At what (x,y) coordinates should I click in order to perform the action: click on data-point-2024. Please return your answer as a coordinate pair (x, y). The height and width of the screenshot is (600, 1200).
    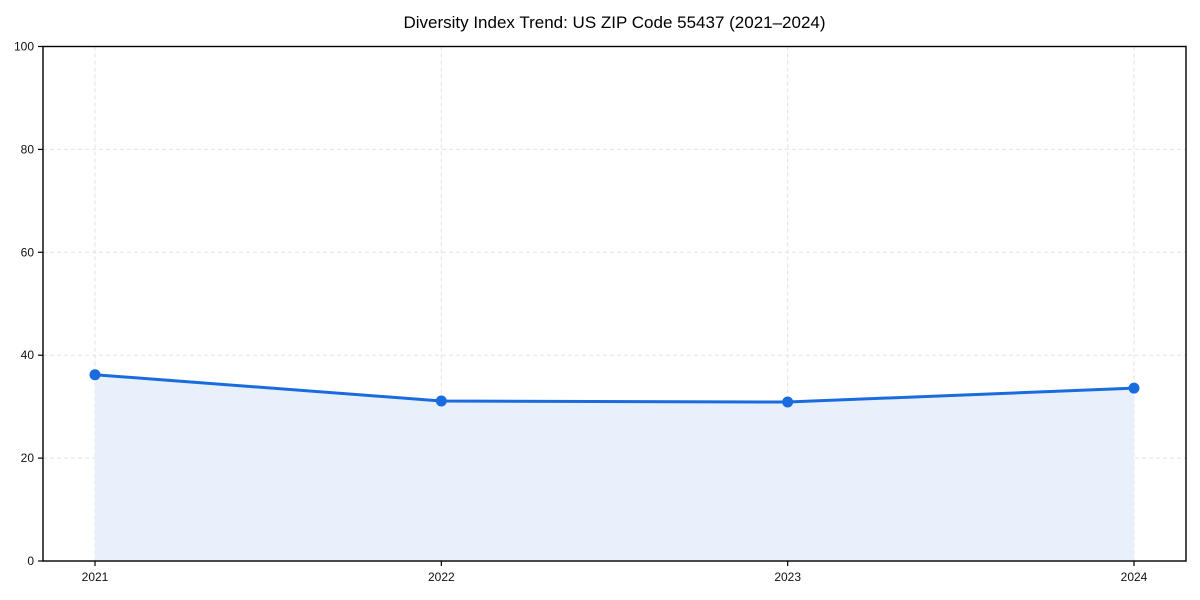
    Looking at the image, I should click on (1134, 388).